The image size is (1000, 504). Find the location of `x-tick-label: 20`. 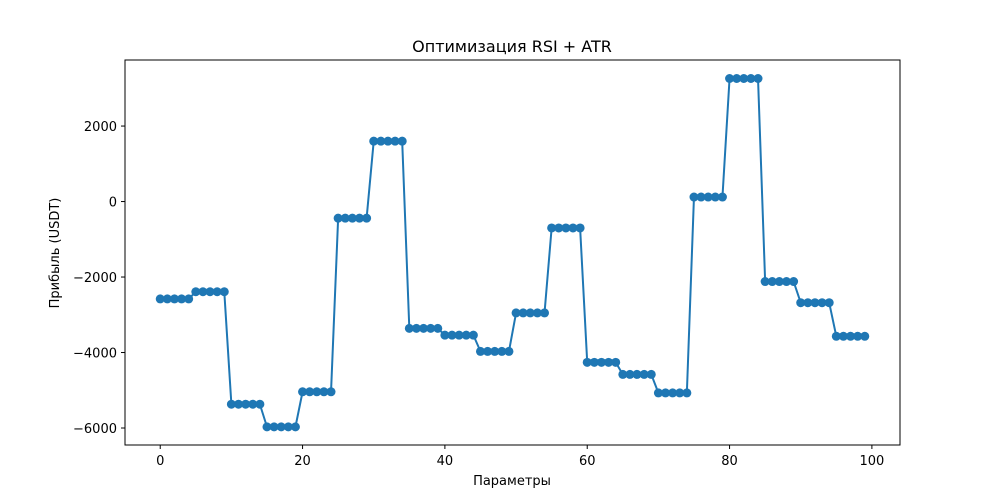

x-tick-label: 20 is located at coordinates (302, 461).